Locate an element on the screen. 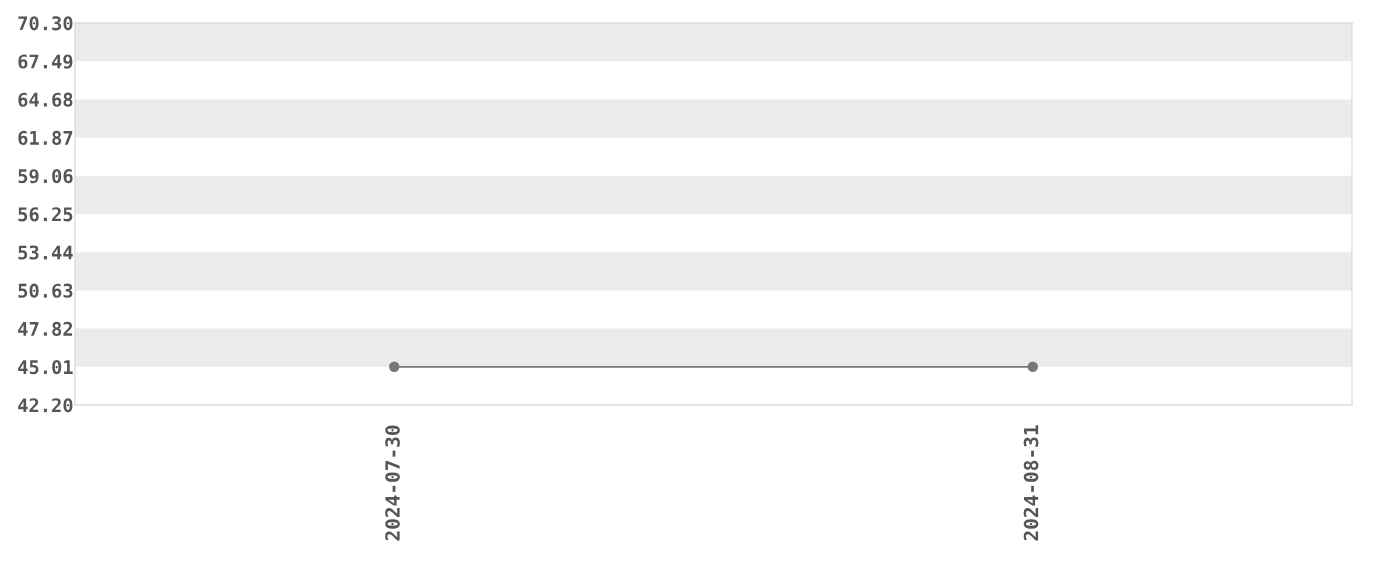  y-tick-label: 64.68 is located at coordinates (45, 99).